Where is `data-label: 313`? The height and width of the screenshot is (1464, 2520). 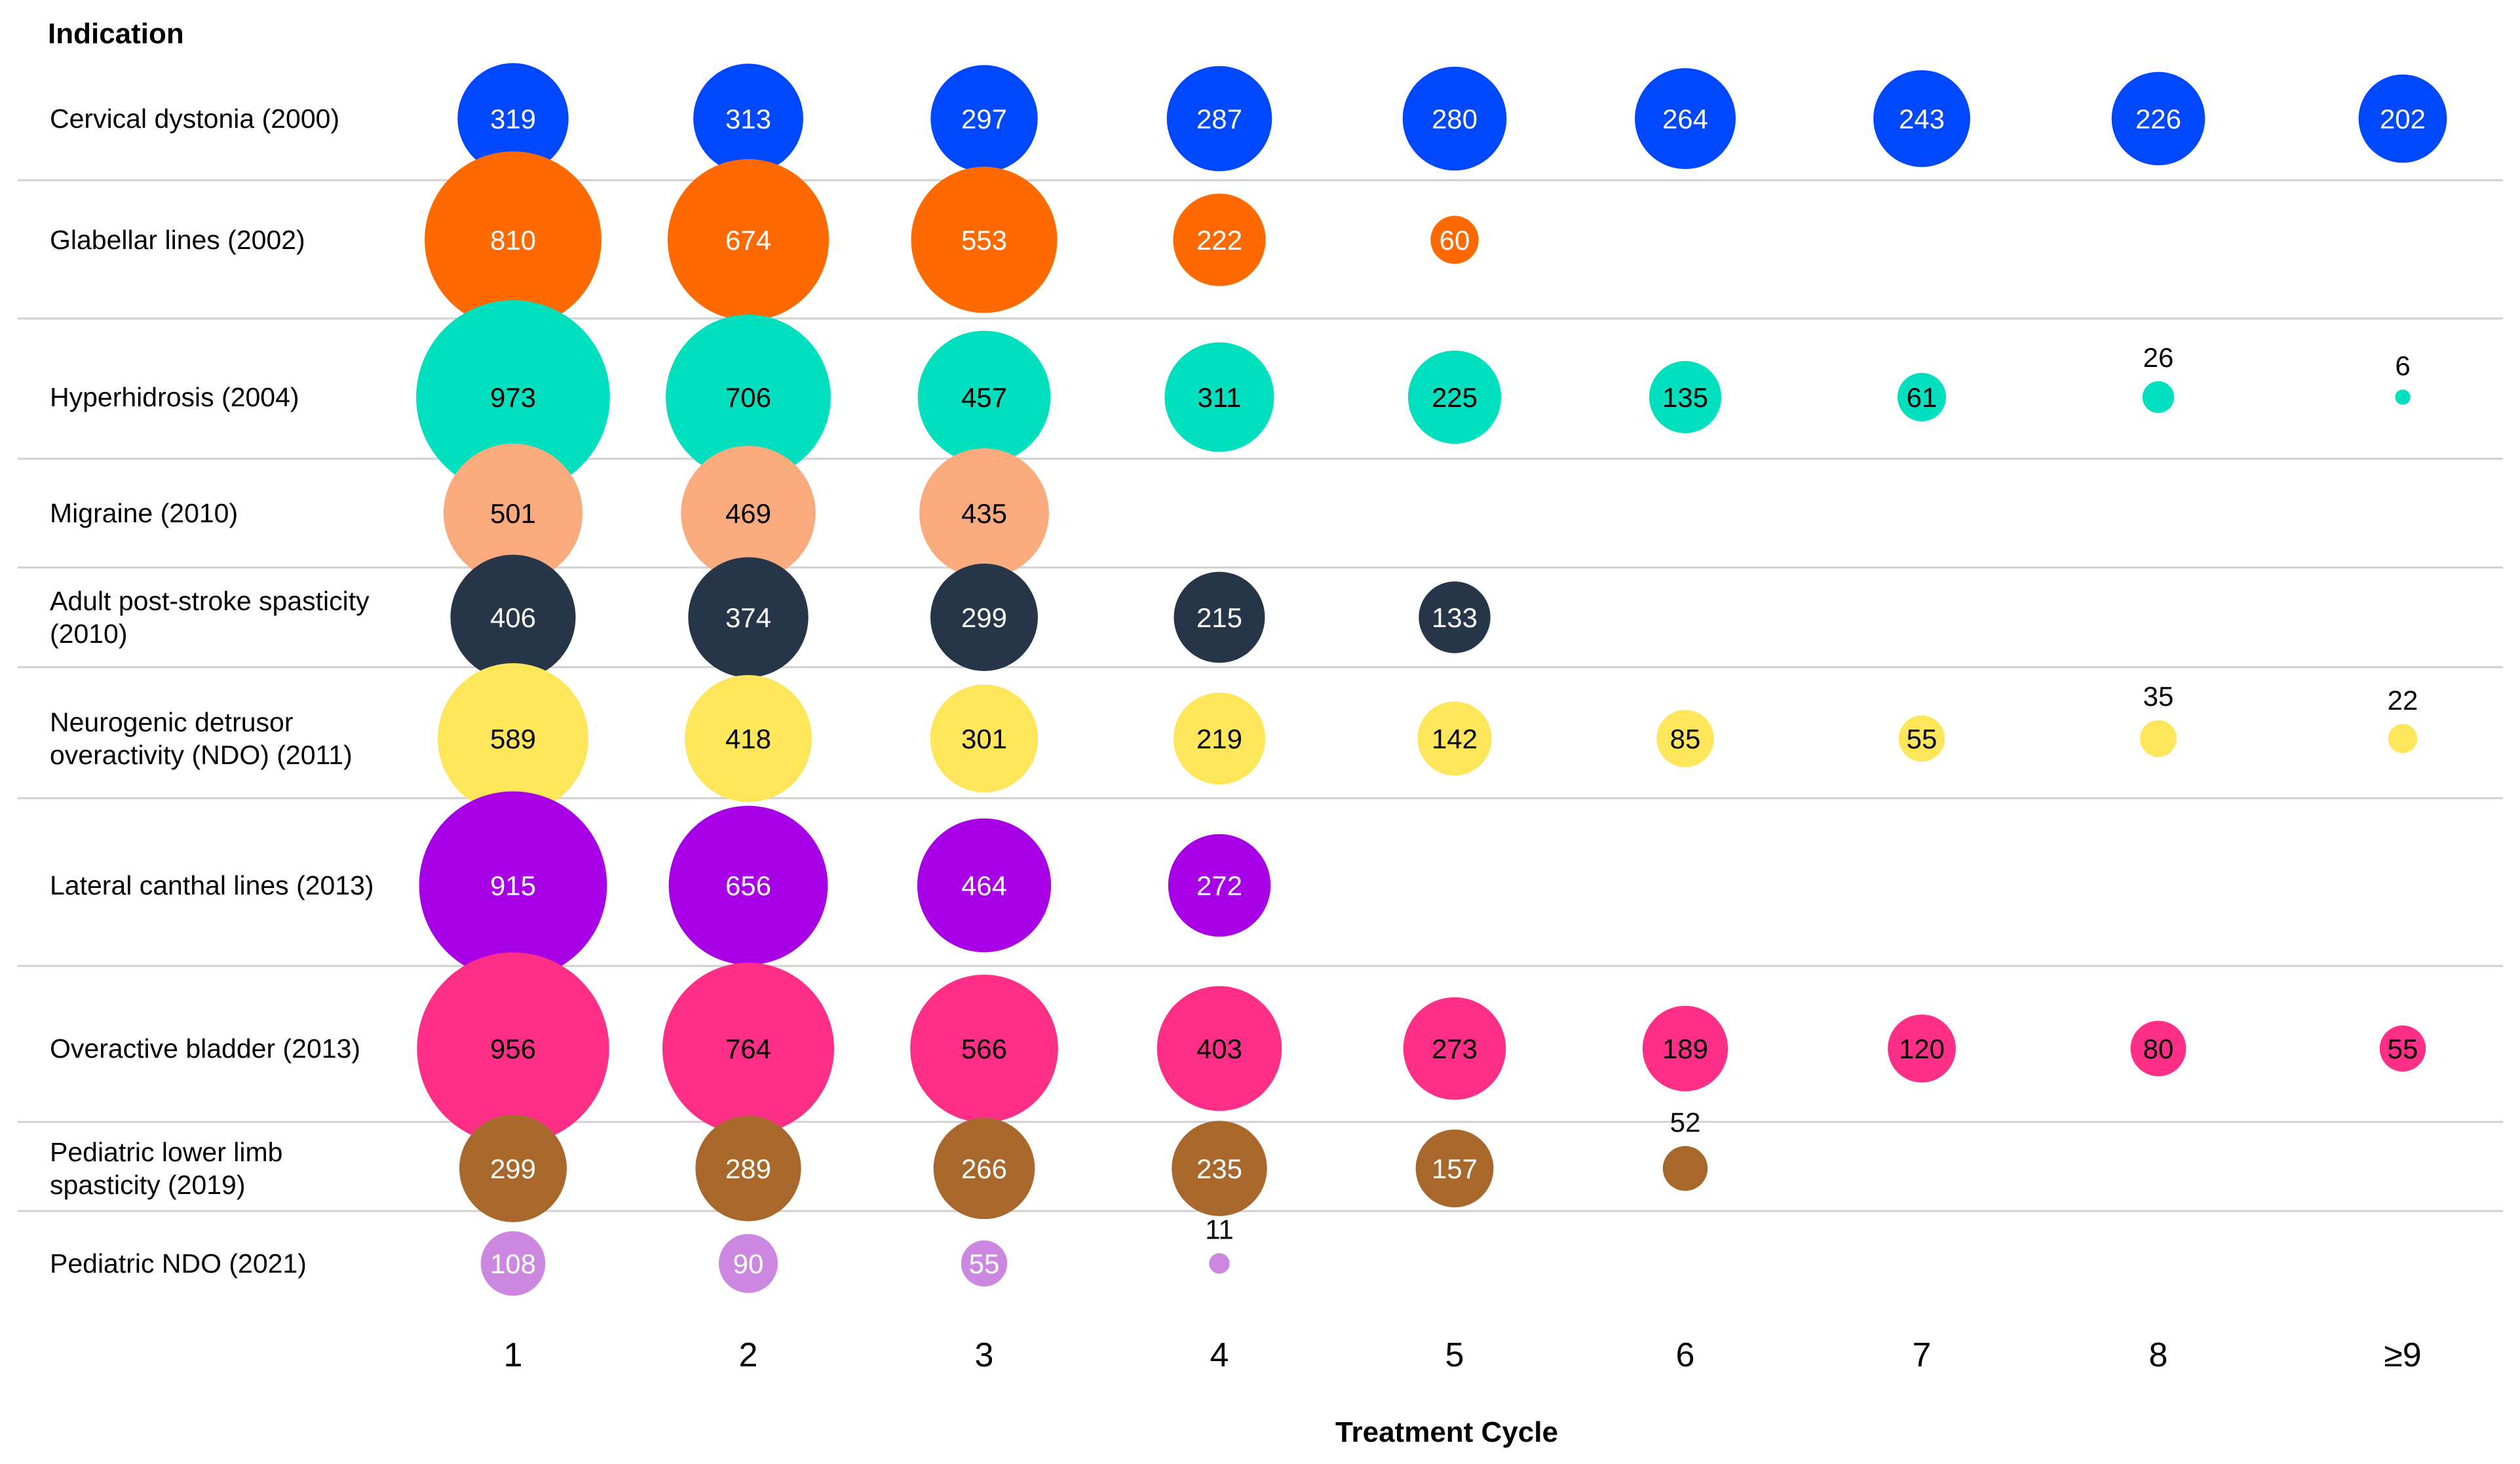
data-label: 313 is located at coordinates (748, 119).